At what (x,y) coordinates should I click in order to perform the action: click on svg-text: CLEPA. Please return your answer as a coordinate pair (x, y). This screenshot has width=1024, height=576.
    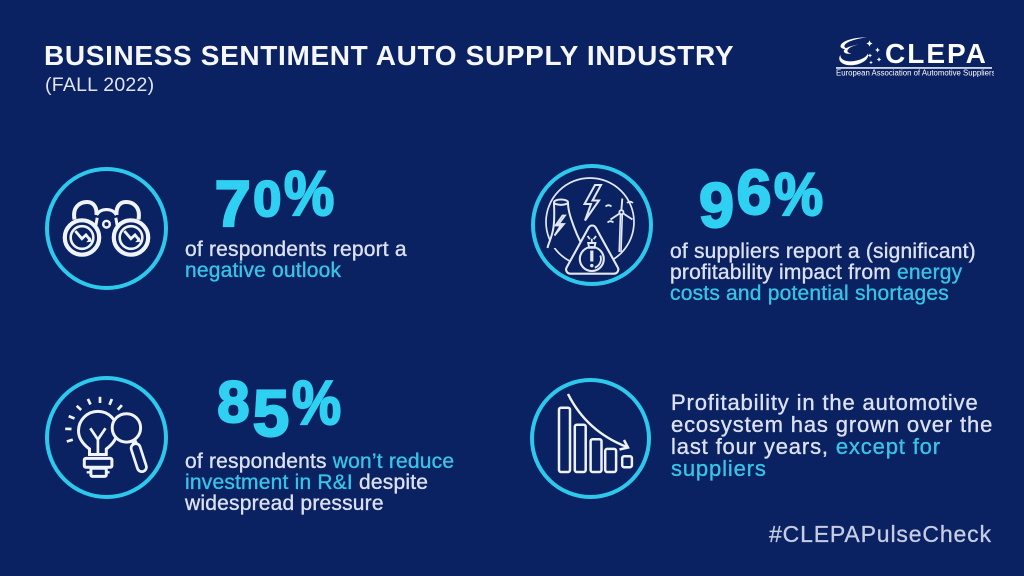
    Looking at the image, I should click on (936, 53).